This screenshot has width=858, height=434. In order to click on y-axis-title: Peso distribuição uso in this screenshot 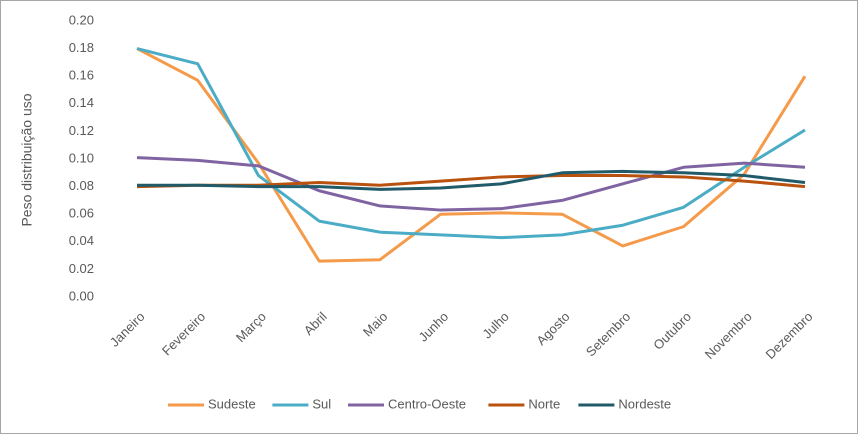, I will do `click(27, 159)`.